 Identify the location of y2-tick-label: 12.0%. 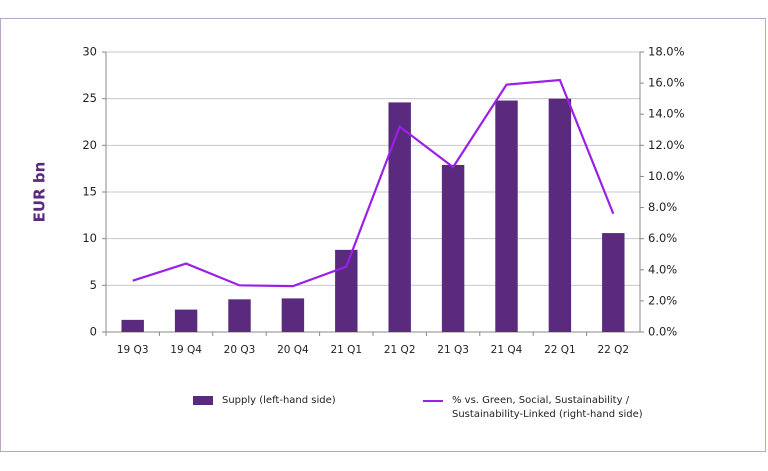
(666, 145).